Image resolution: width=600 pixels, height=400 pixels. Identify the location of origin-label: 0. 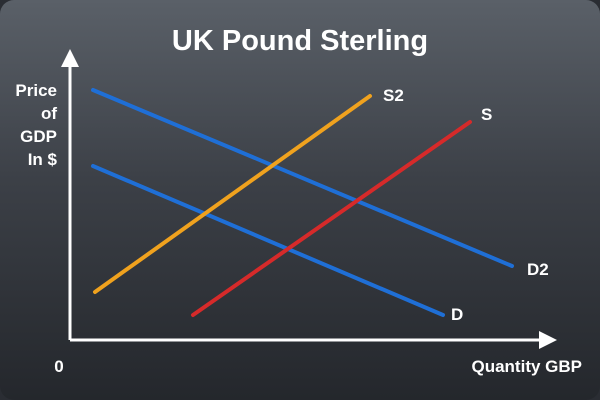
(58, 366).